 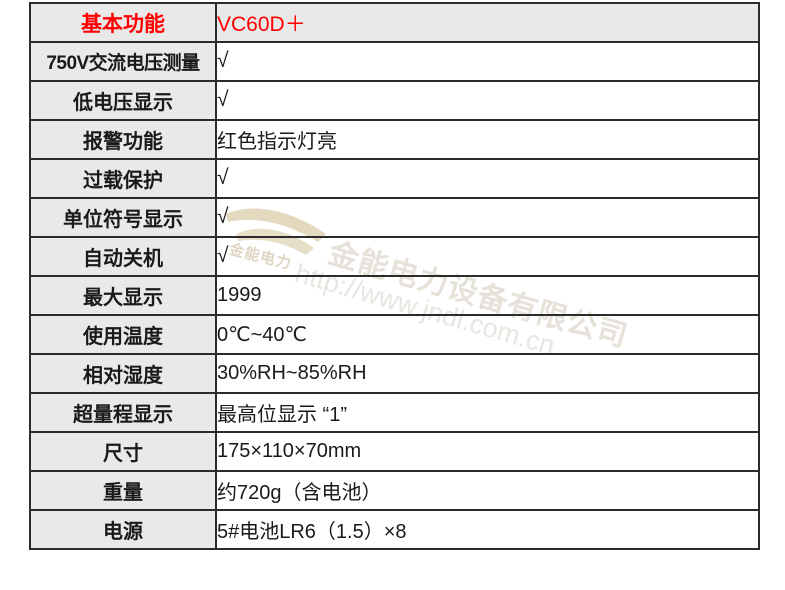 I want to click on row-value-cell: 30%RH~85%RH, so click(x=487, y=373).